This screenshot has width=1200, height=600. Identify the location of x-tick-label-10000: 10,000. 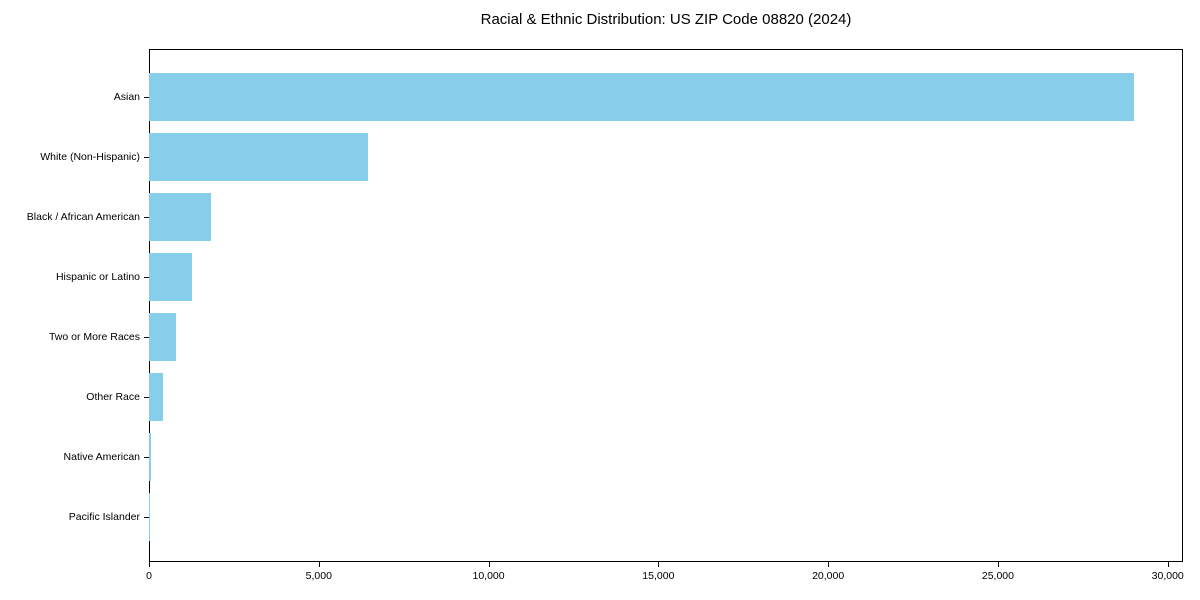
(488, 576).